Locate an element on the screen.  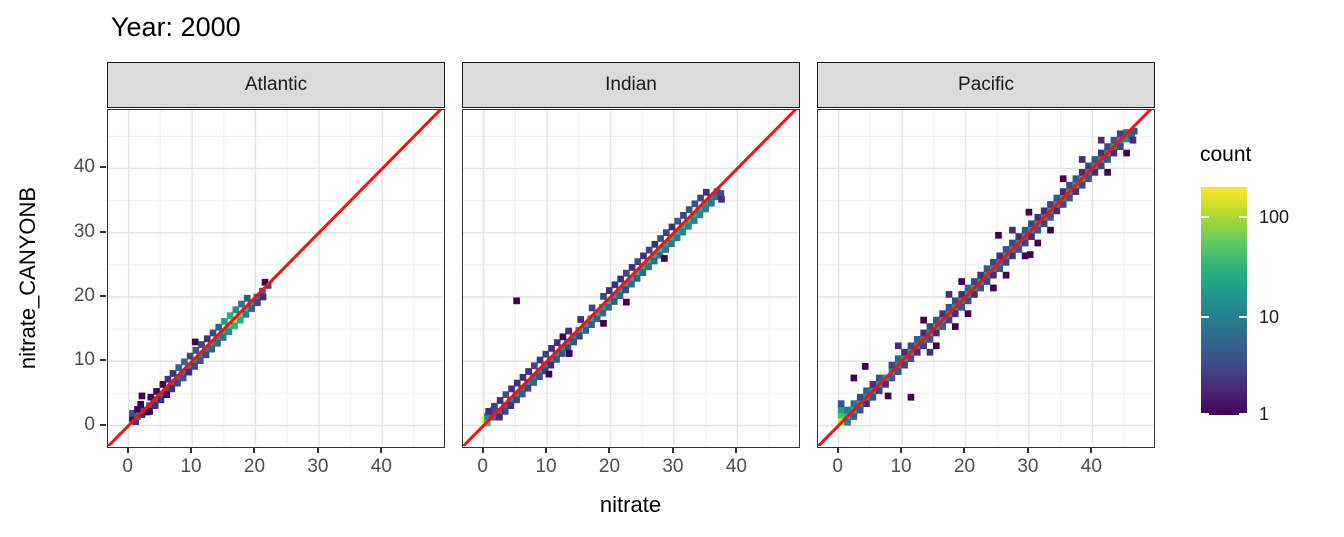
legend-colorbar is located at coordinates (1224, 301).